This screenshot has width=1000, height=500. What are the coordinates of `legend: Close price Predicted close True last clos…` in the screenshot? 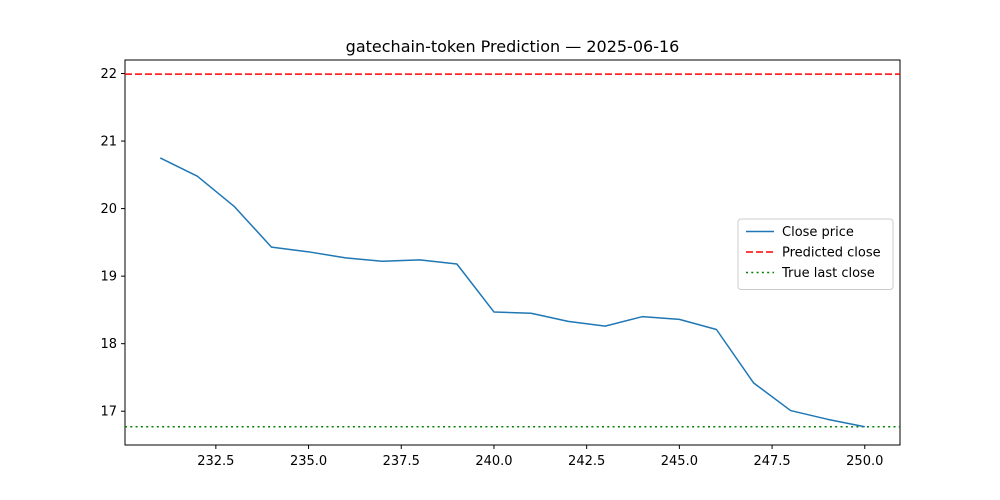 It's located at (815, 254).